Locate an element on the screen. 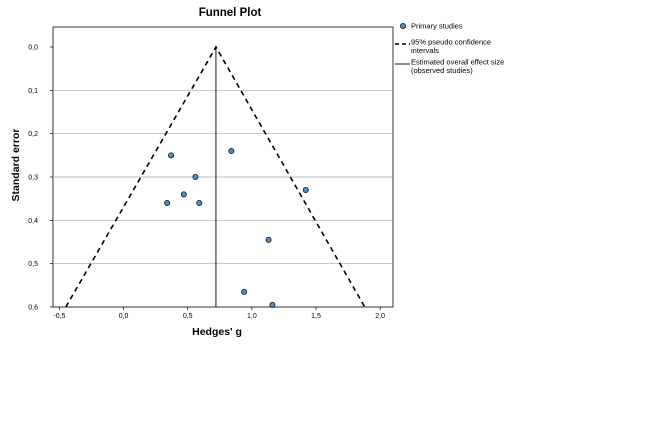 This screenshot has width=655, height=435. y-axis-ticks: 0,0 0,1 0,2 0,3 0,4 0,5 0,6 is located at coordinates (40, 178).